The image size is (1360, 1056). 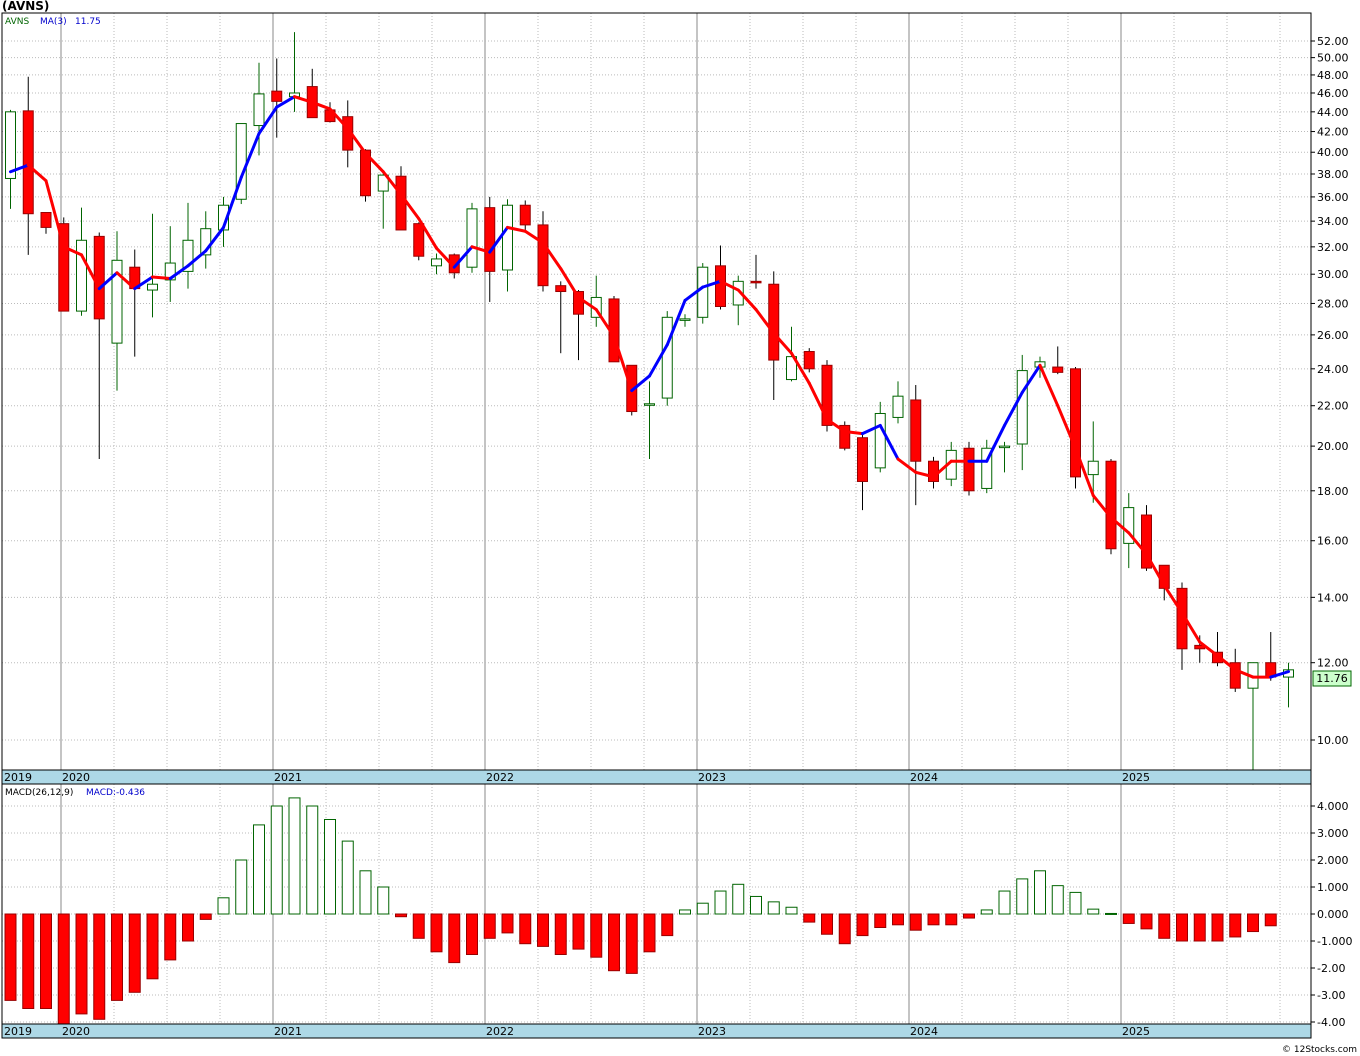 I want to click on price-tick-label: 38.00, so click(x=1333, y=174).